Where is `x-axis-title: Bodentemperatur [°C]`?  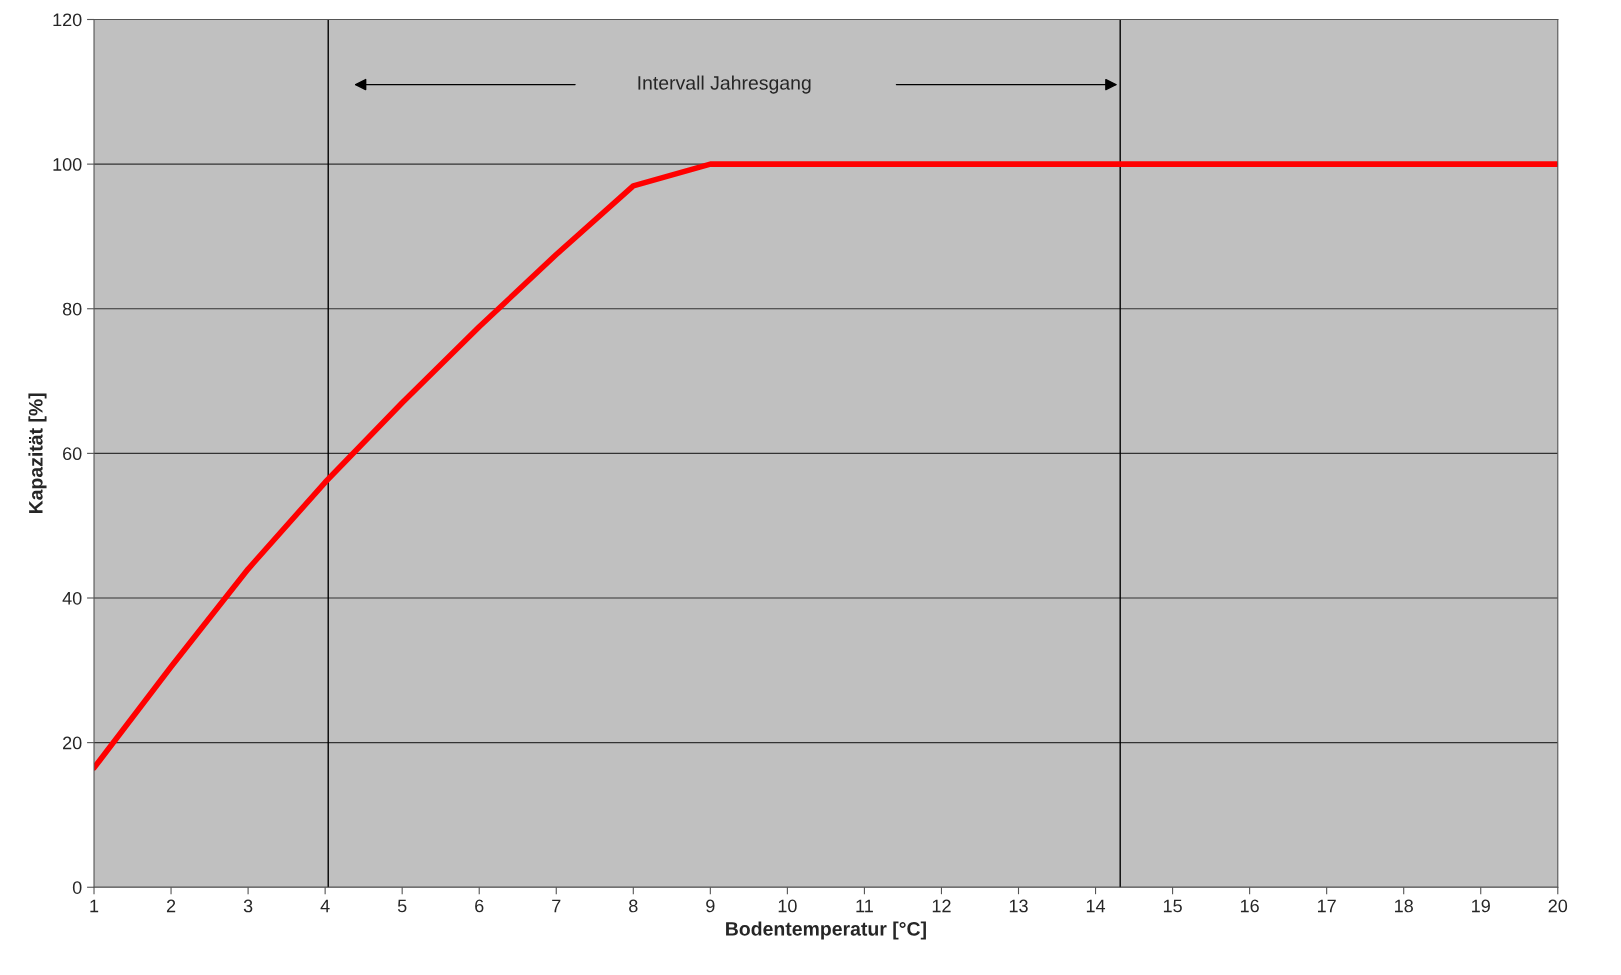 x-axis-title: Bodentemperatur [°C] is located at coordinates (826, 930).